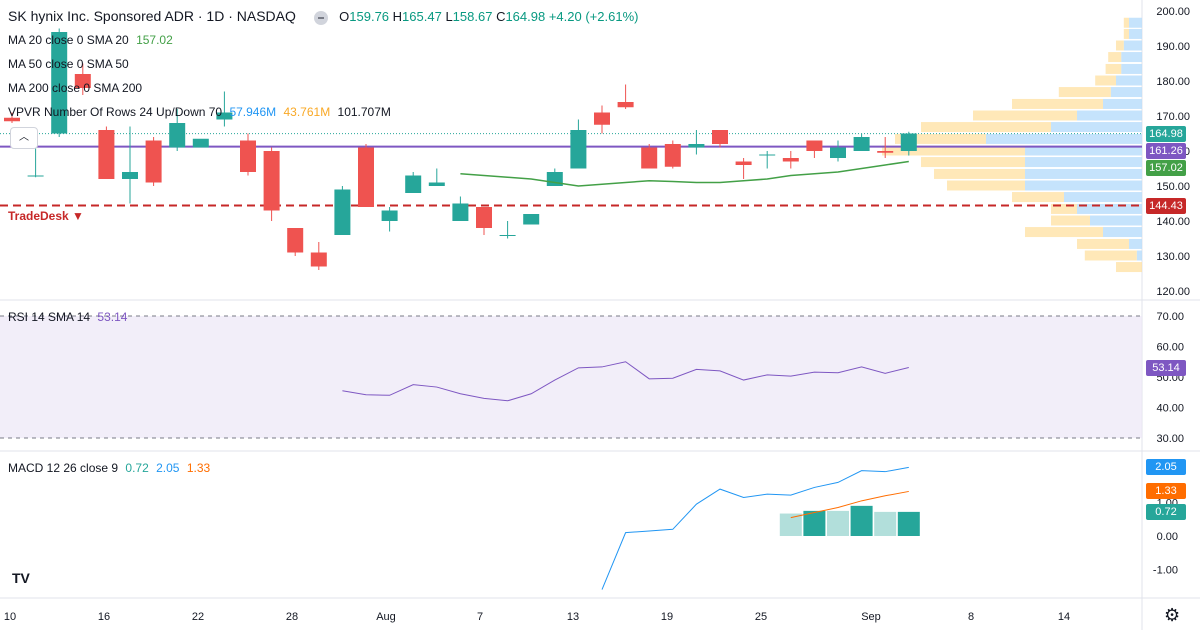  Describe the element at coordinates (320, 17) in the screenshot. I see `minus-icon` at that location.